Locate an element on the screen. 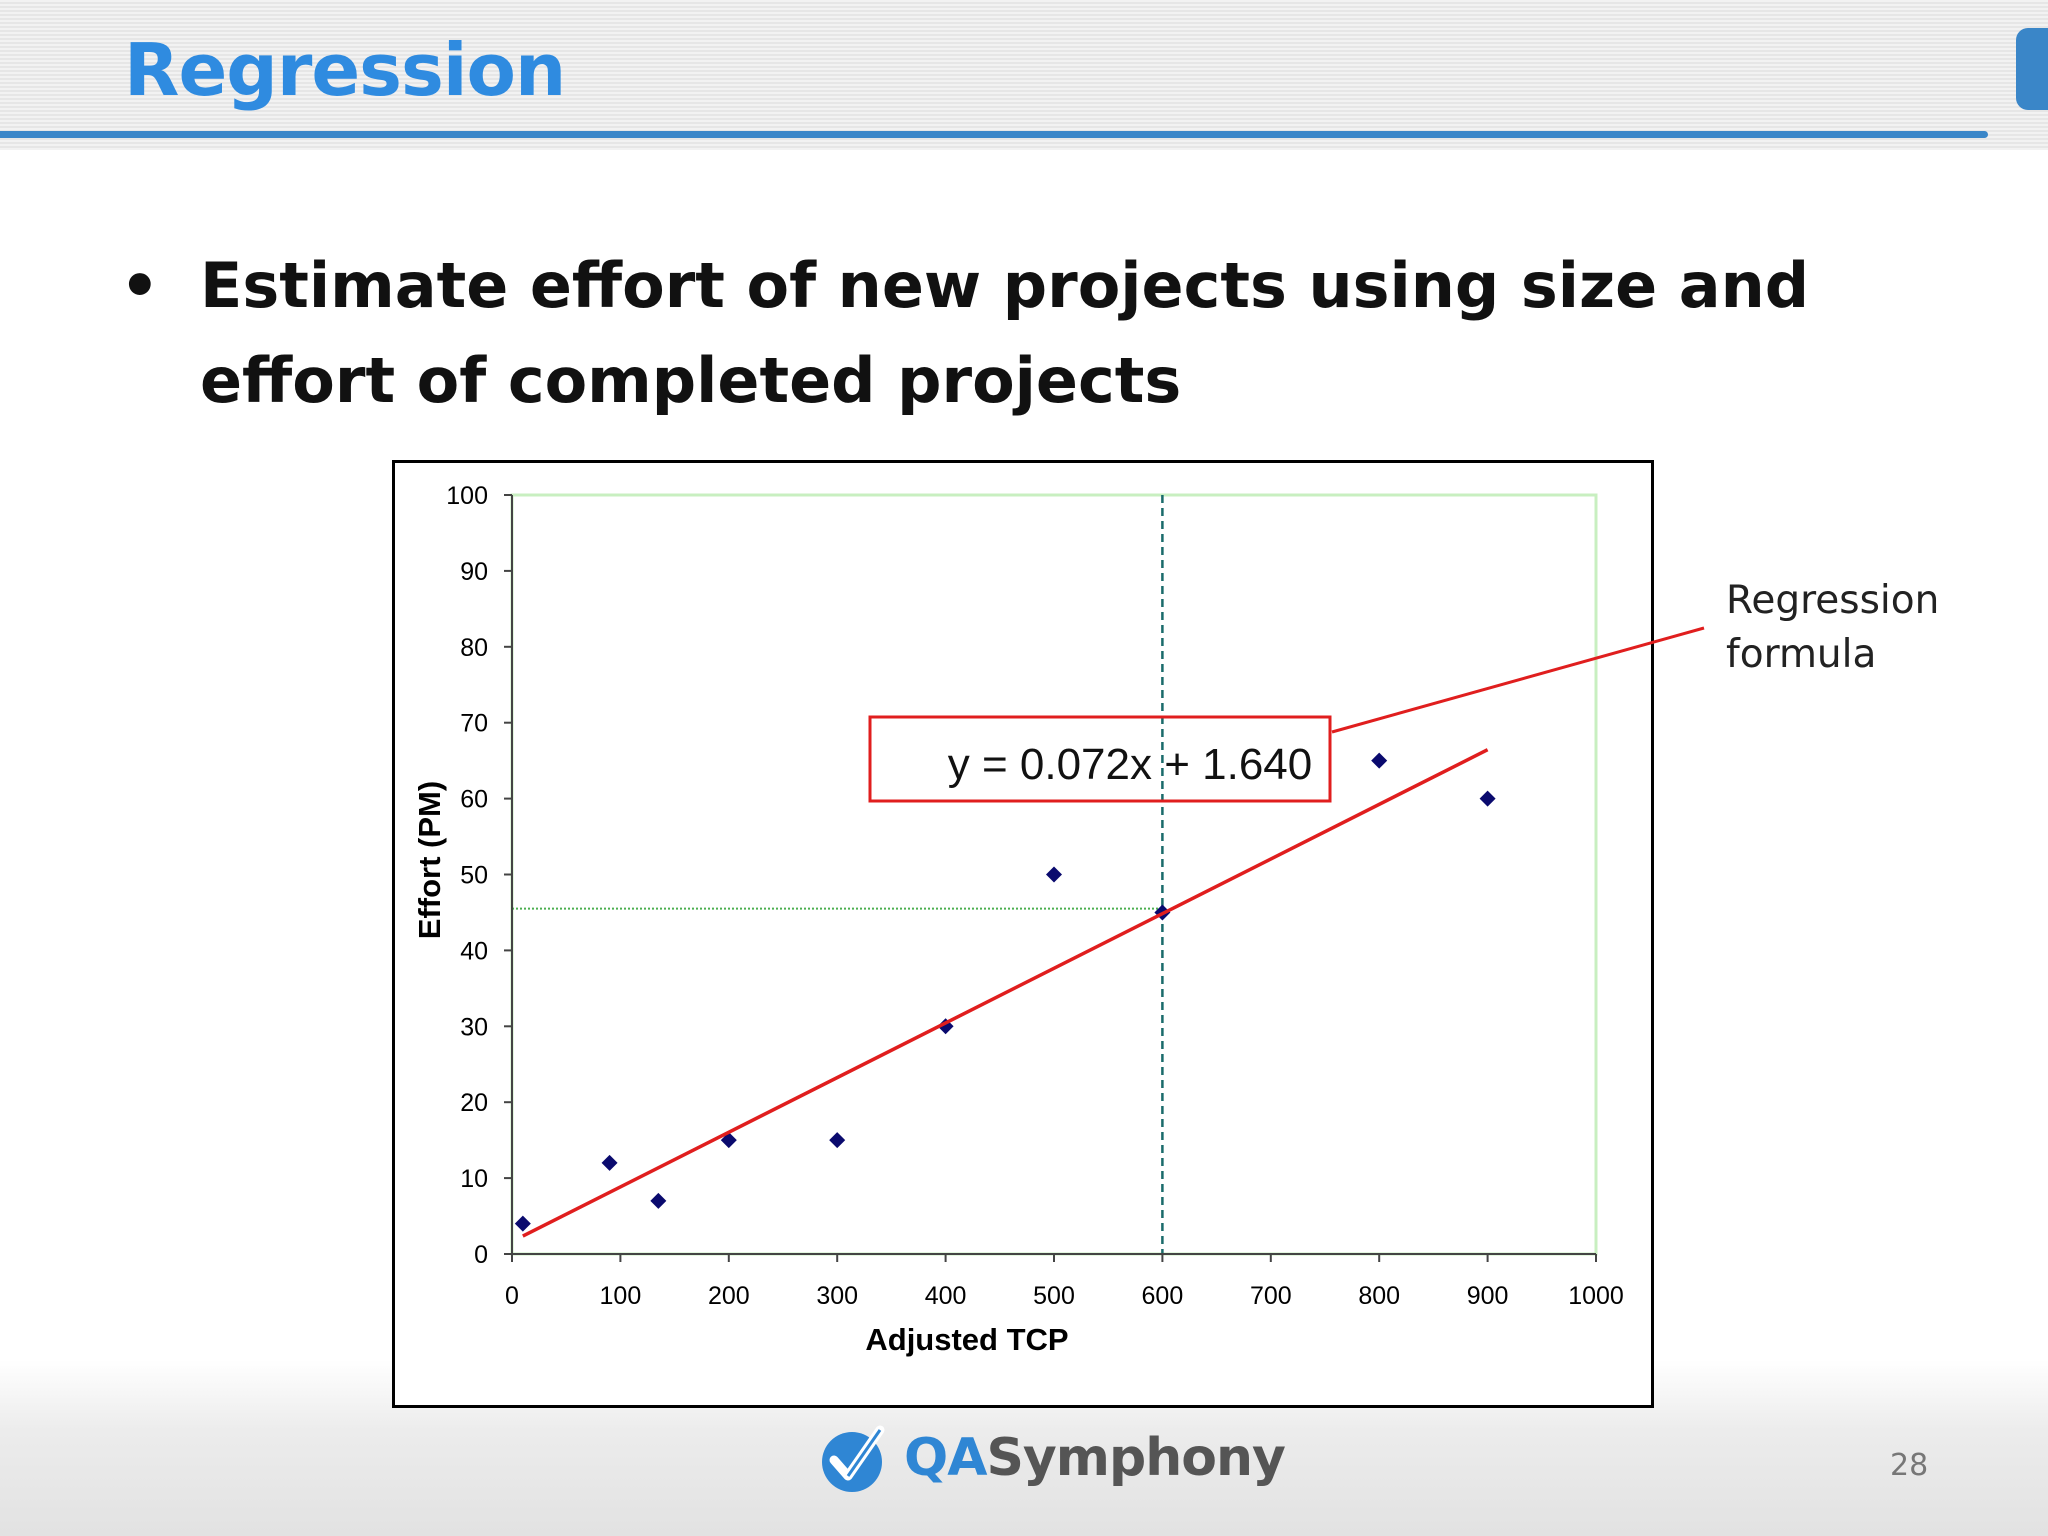 The image size is (2048, 1536). y-tick-label: 50 is located at coordinates (474, 876).